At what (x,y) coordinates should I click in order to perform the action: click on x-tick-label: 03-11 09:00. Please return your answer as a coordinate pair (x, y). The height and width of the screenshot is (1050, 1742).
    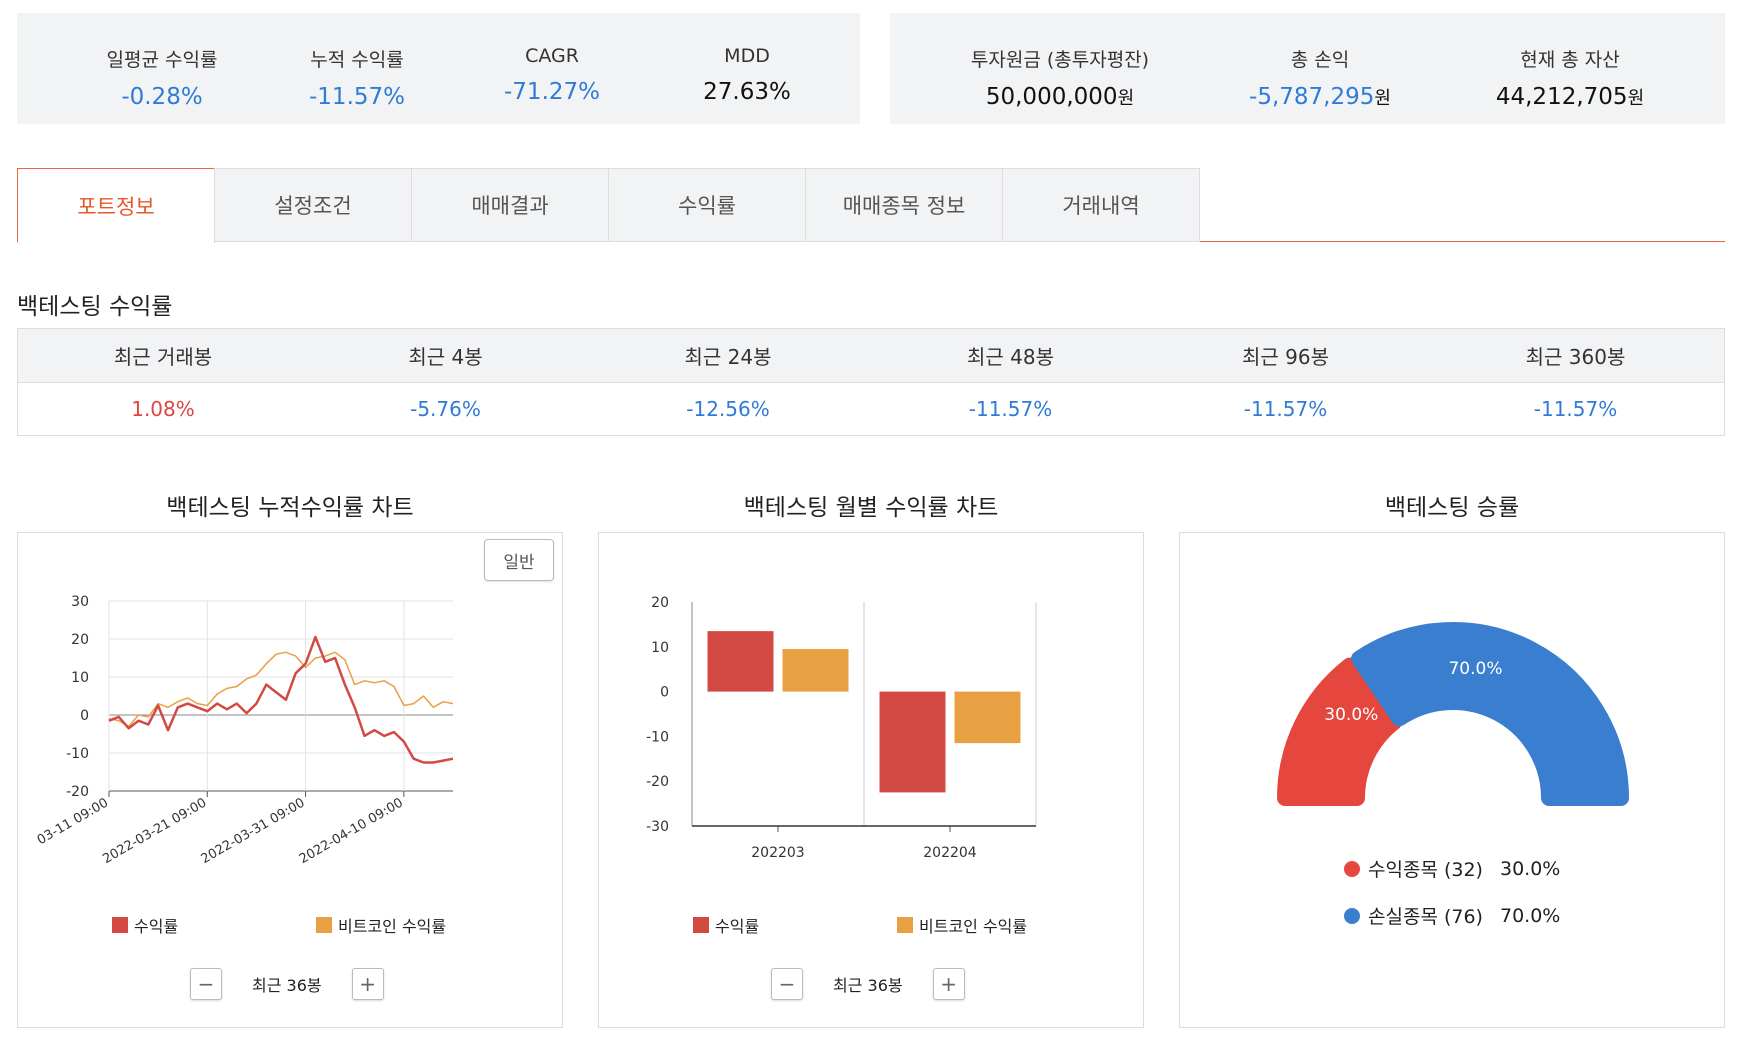
    Looking at the image, I should click on (73, 821).